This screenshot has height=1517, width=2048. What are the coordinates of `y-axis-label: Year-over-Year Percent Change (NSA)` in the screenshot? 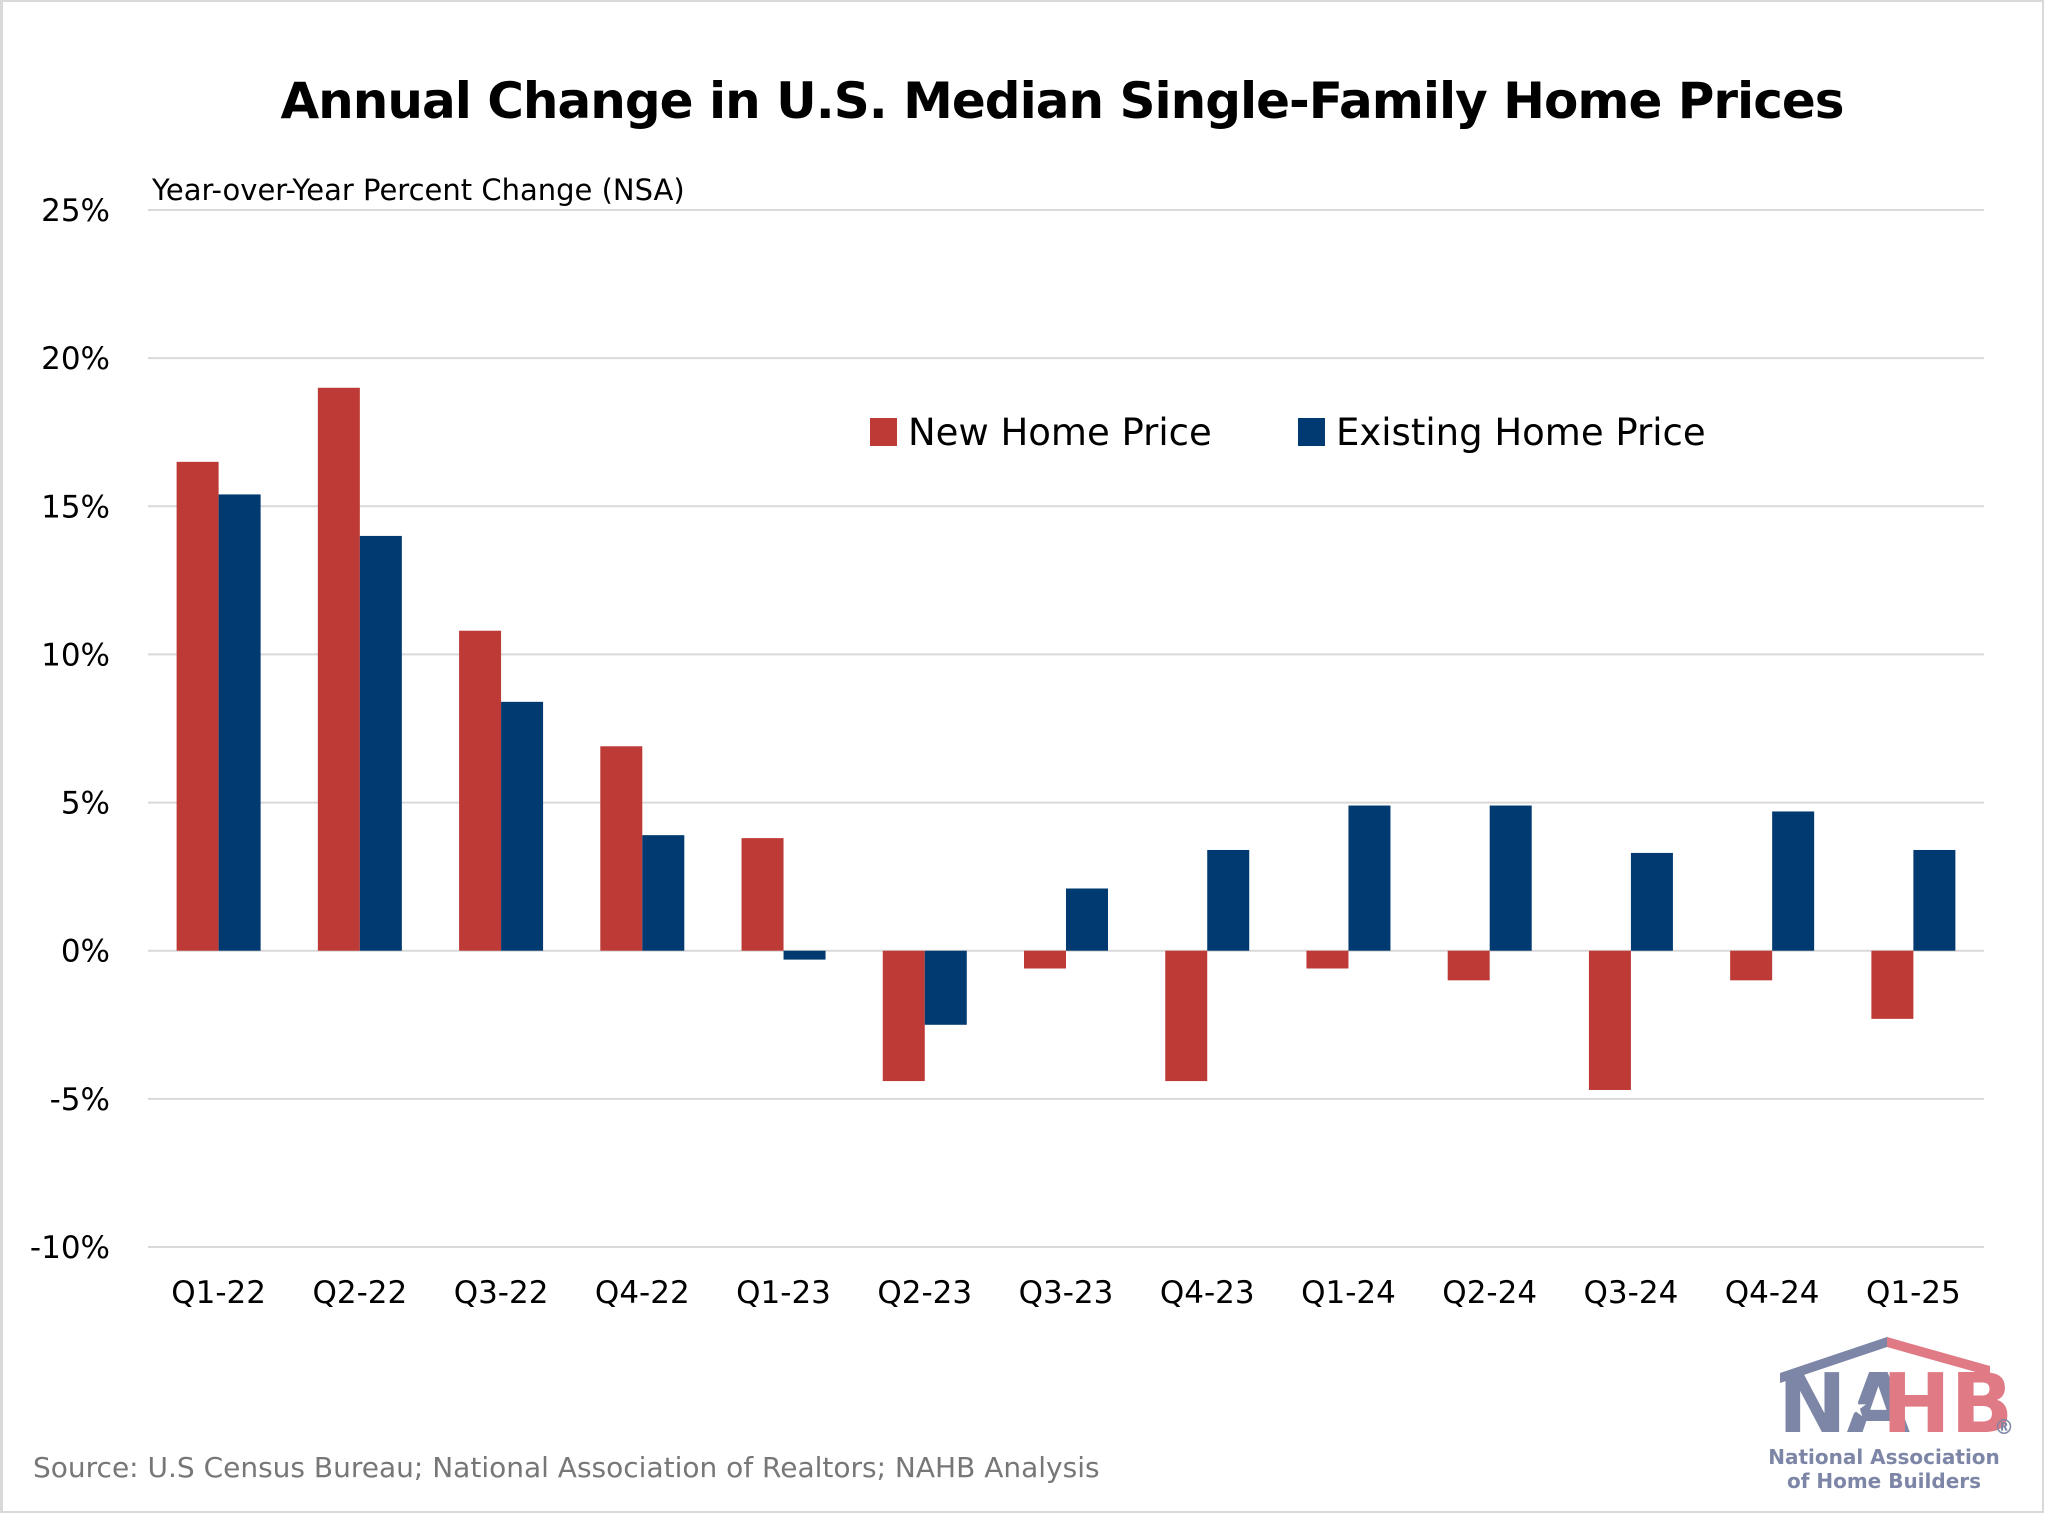 It's located at (418, 190).